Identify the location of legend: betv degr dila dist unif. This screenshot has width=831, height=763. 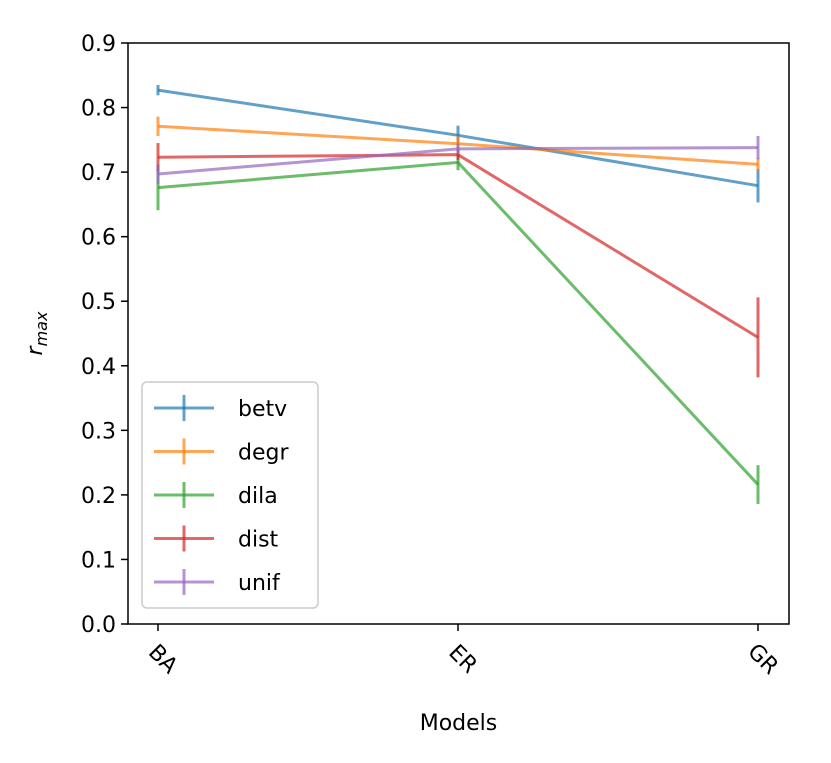
(230, 495).